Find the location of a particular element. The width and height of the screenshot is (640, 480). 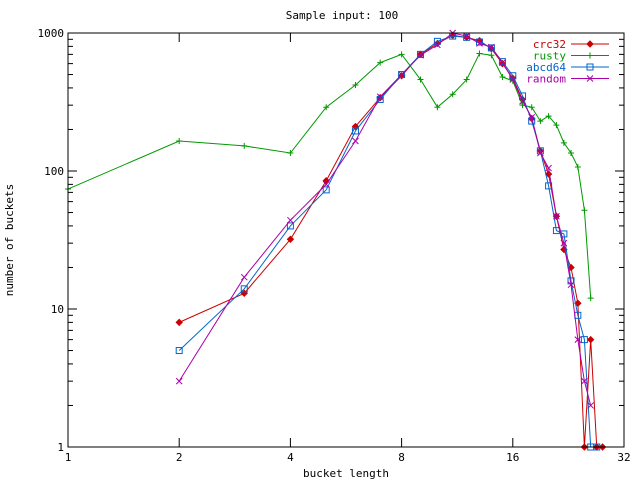

x-axis-label: bucket length is located at coordinates (346, 473).